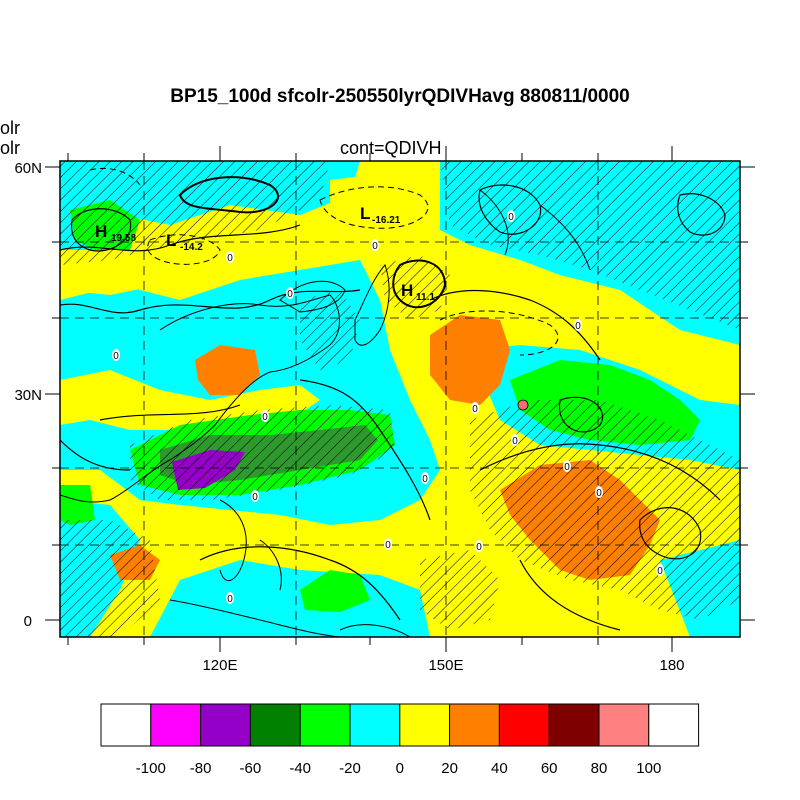 This screenshot has height=800, width=800. What do you see at coordinates (28, 395) in the screenshot?
I see `lat-label-30n: 30N` at bounding box center [28, 395].